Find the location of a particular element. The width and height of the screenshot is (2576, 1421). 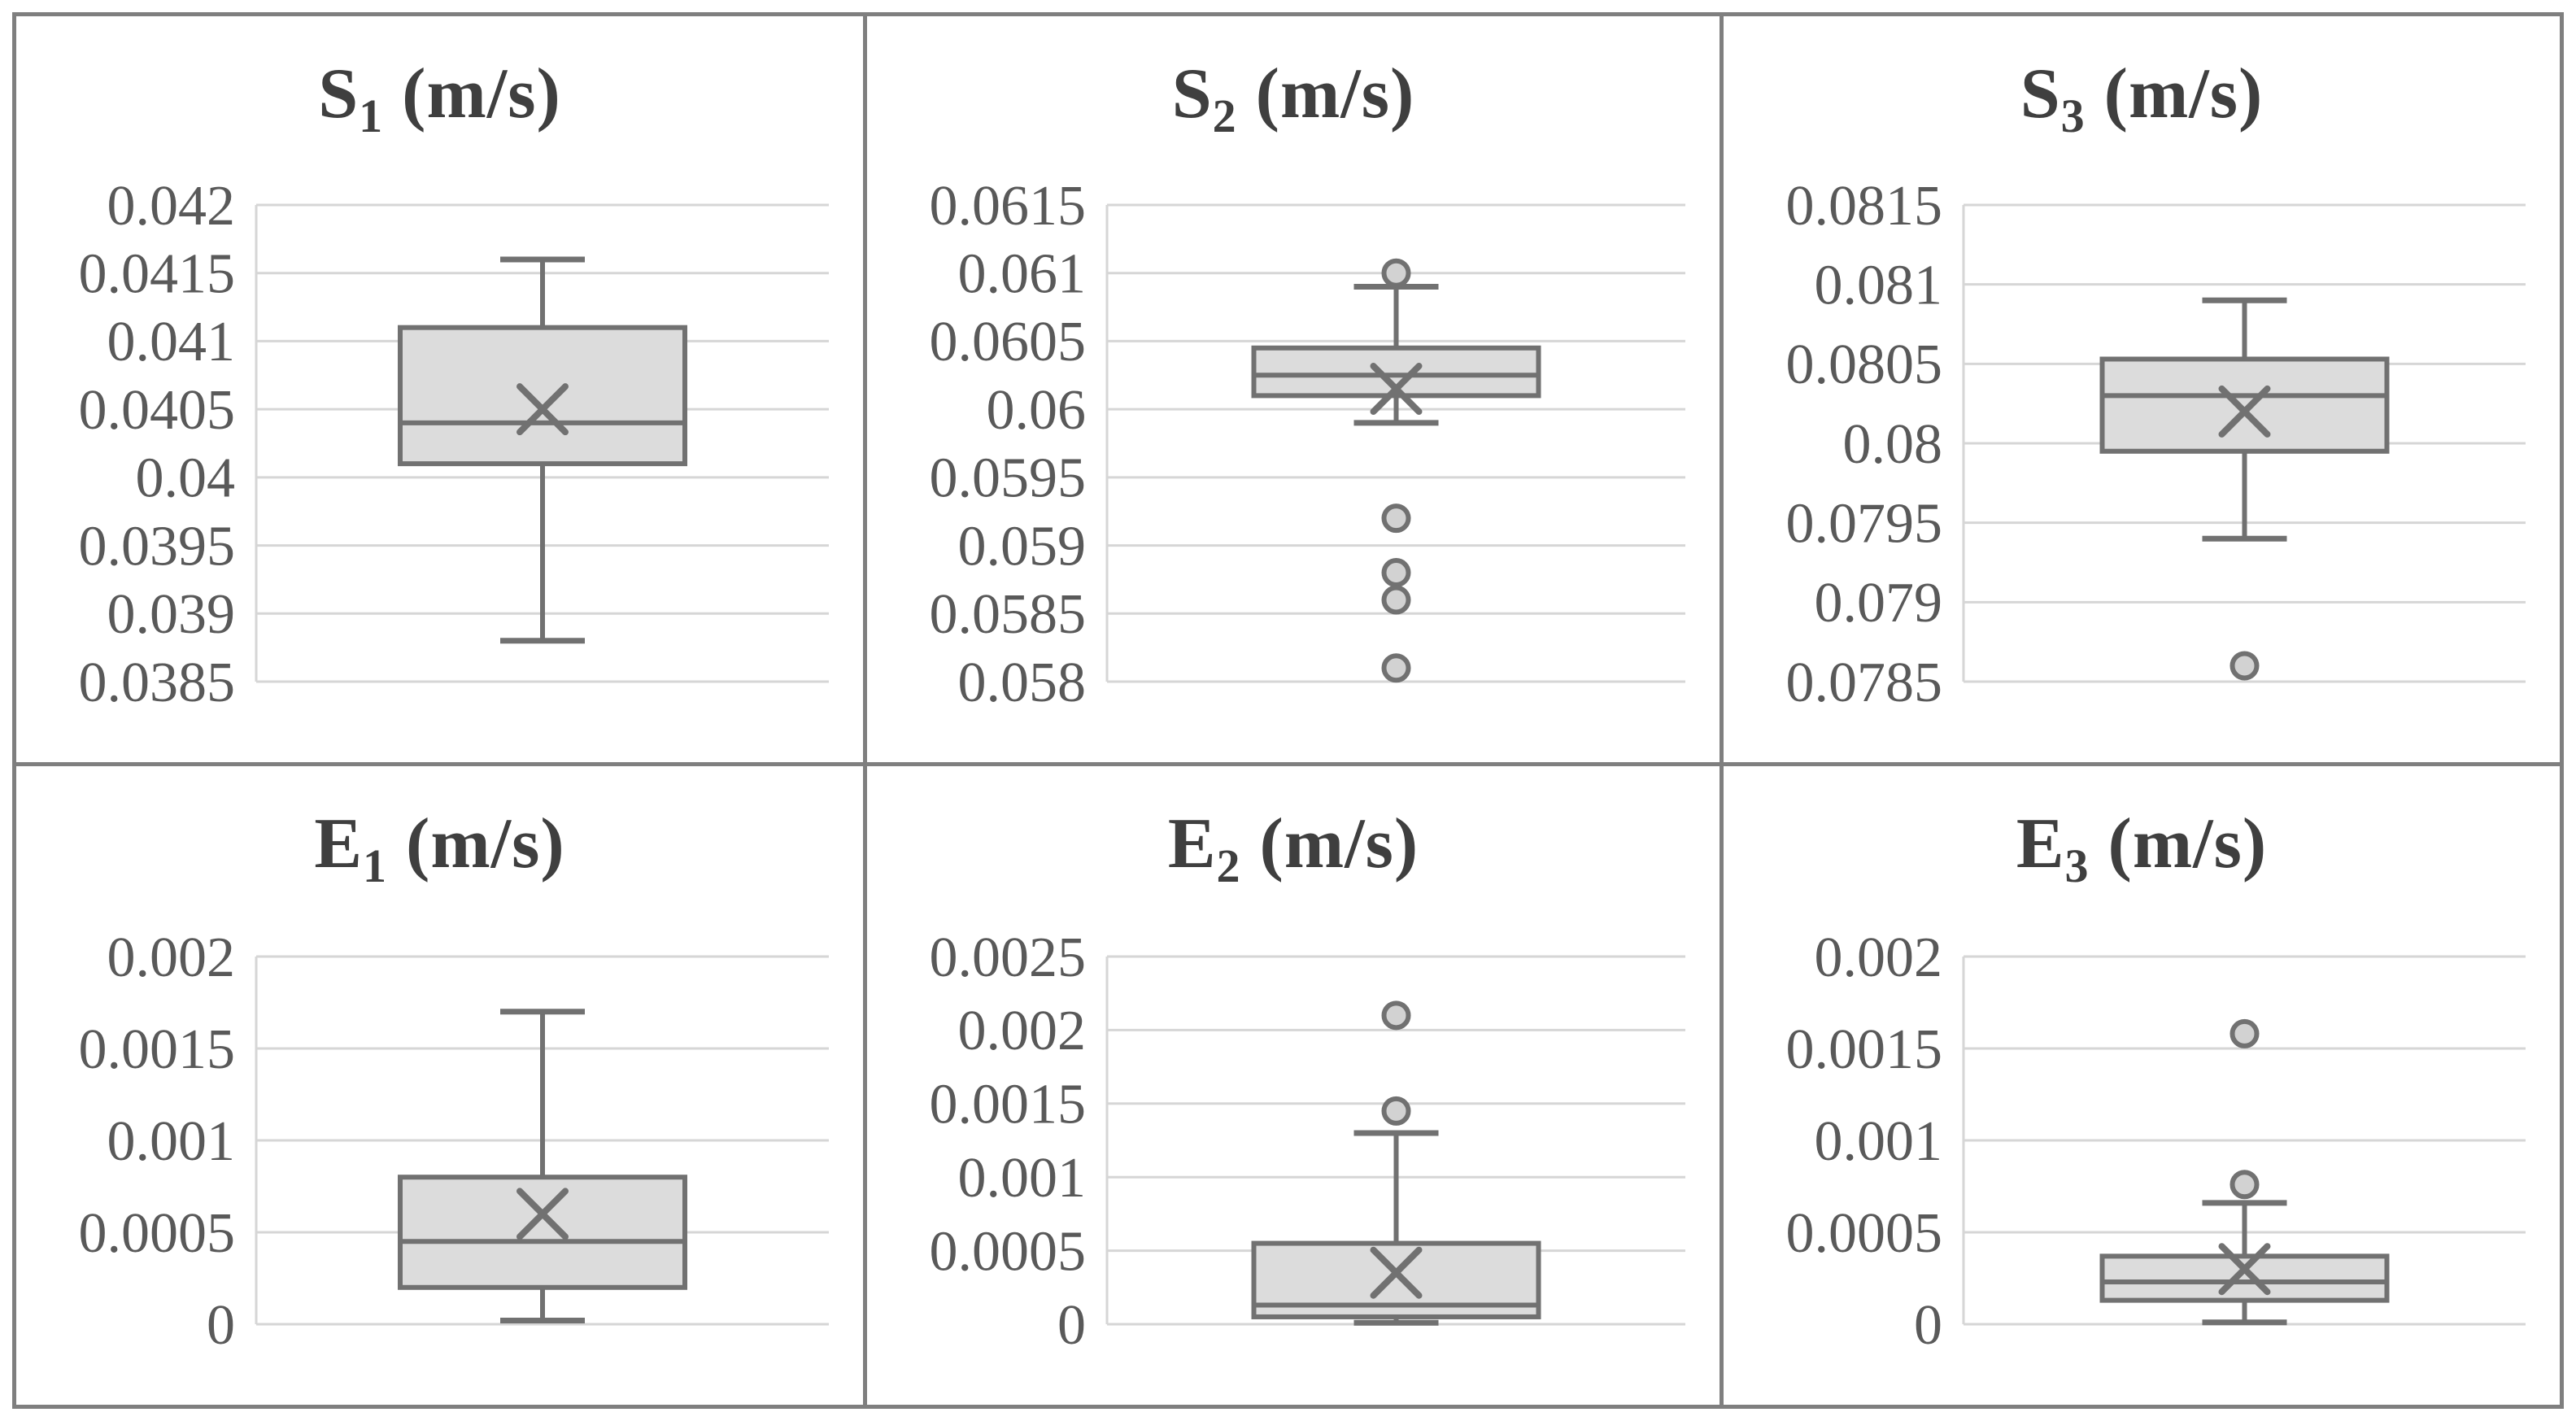

panel-title-e3: E3 (m/s) is located at coordinates (2142, 846).